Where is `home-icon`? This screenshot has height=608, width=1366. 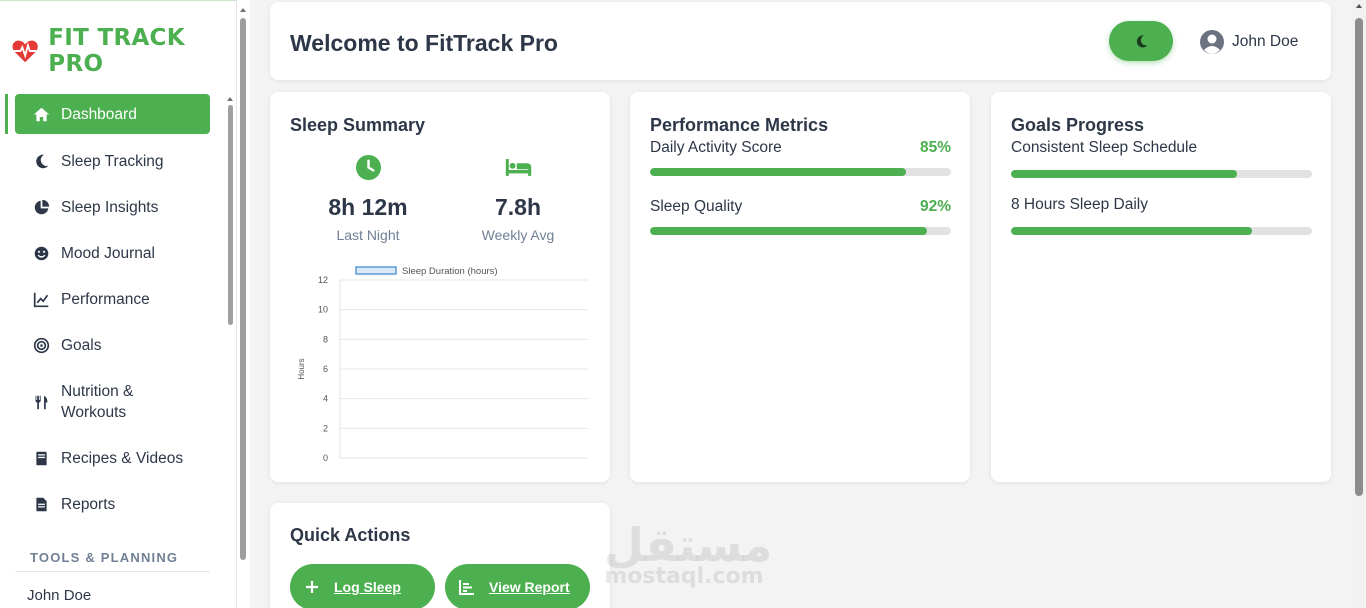
home-icon is located at coordinates (41, 114).